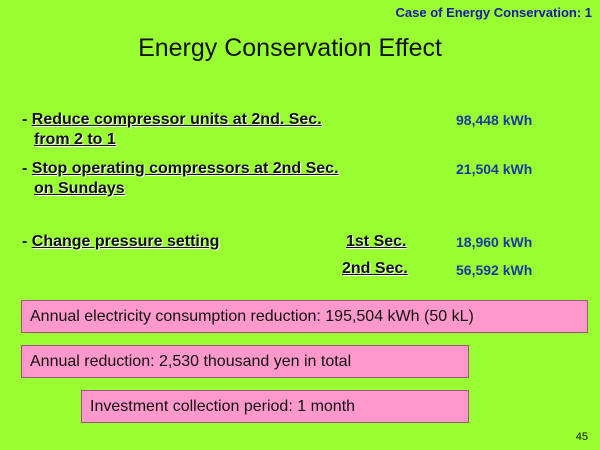 This screenshot has height=450, width=600. Describe the element at coordinates (223, 406) in the screenshot. I see `investment-period-text: Investment collection period: 1 month` at that location.